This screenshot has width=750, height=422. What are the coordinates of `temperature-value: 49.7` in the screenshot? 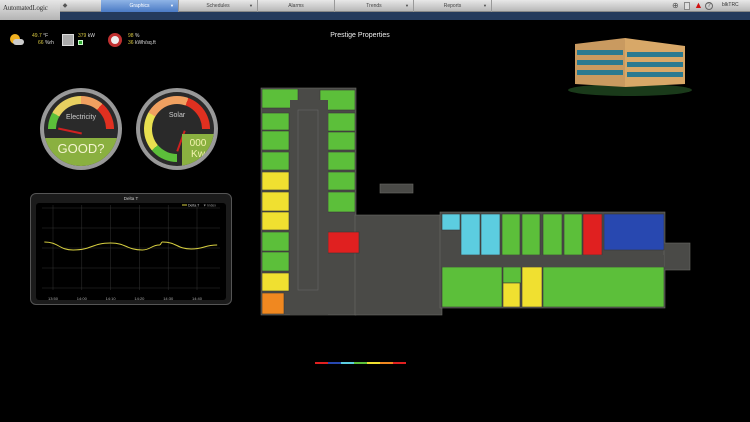 It's located at (37, 36).